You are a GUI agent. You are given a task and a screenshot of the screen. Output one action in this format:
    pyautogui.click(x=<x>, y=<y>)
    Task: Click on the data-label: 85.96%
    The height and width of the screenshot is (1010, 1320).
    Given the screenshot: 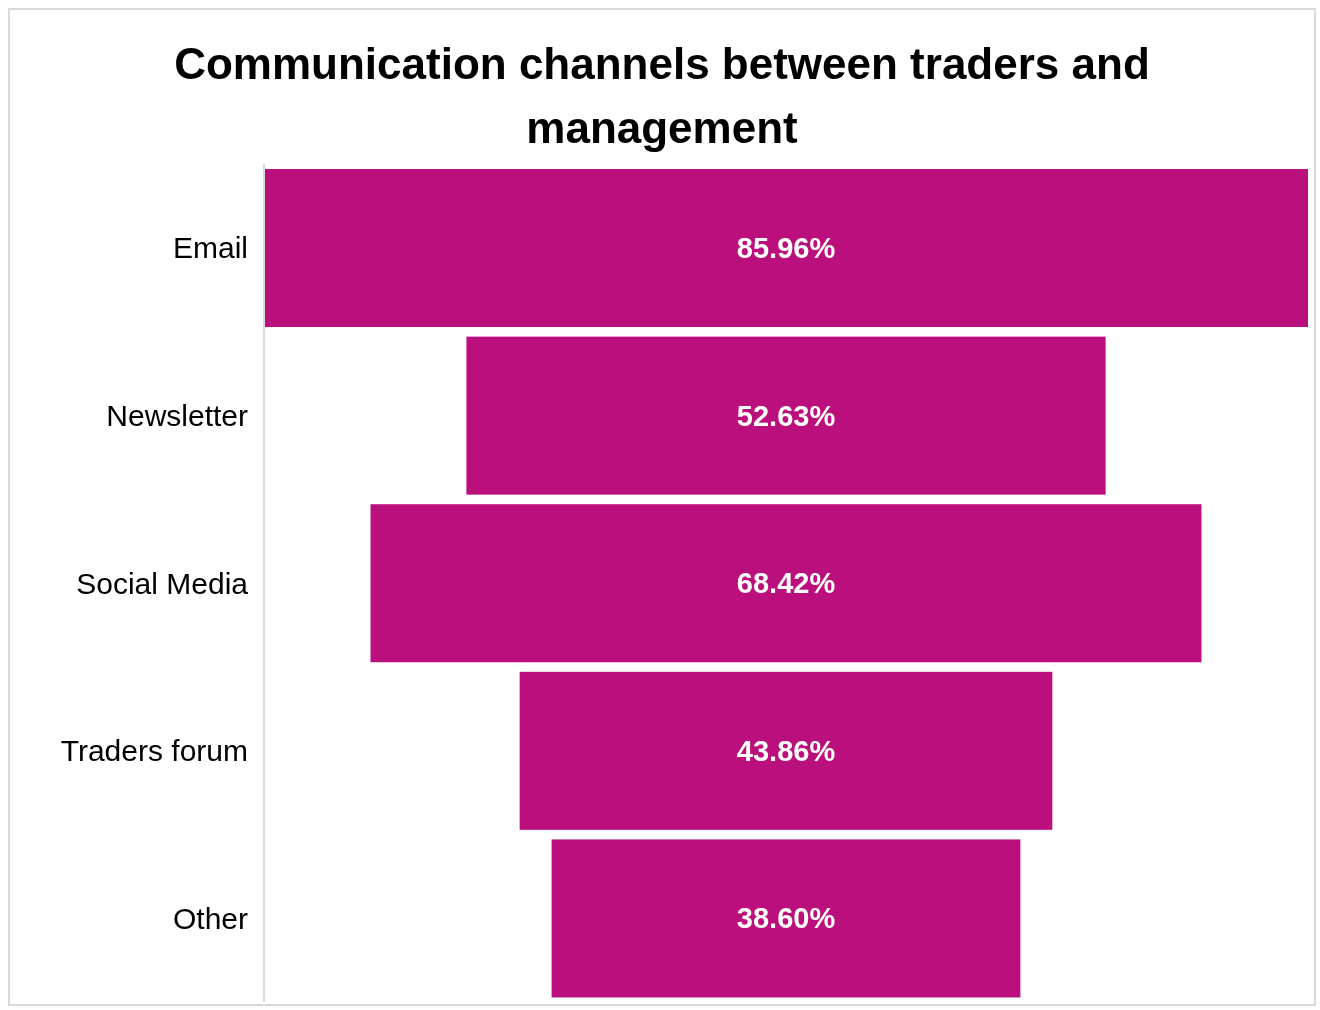 What is the action you would take?
    pyautogui.click(x=786, y=248)
    